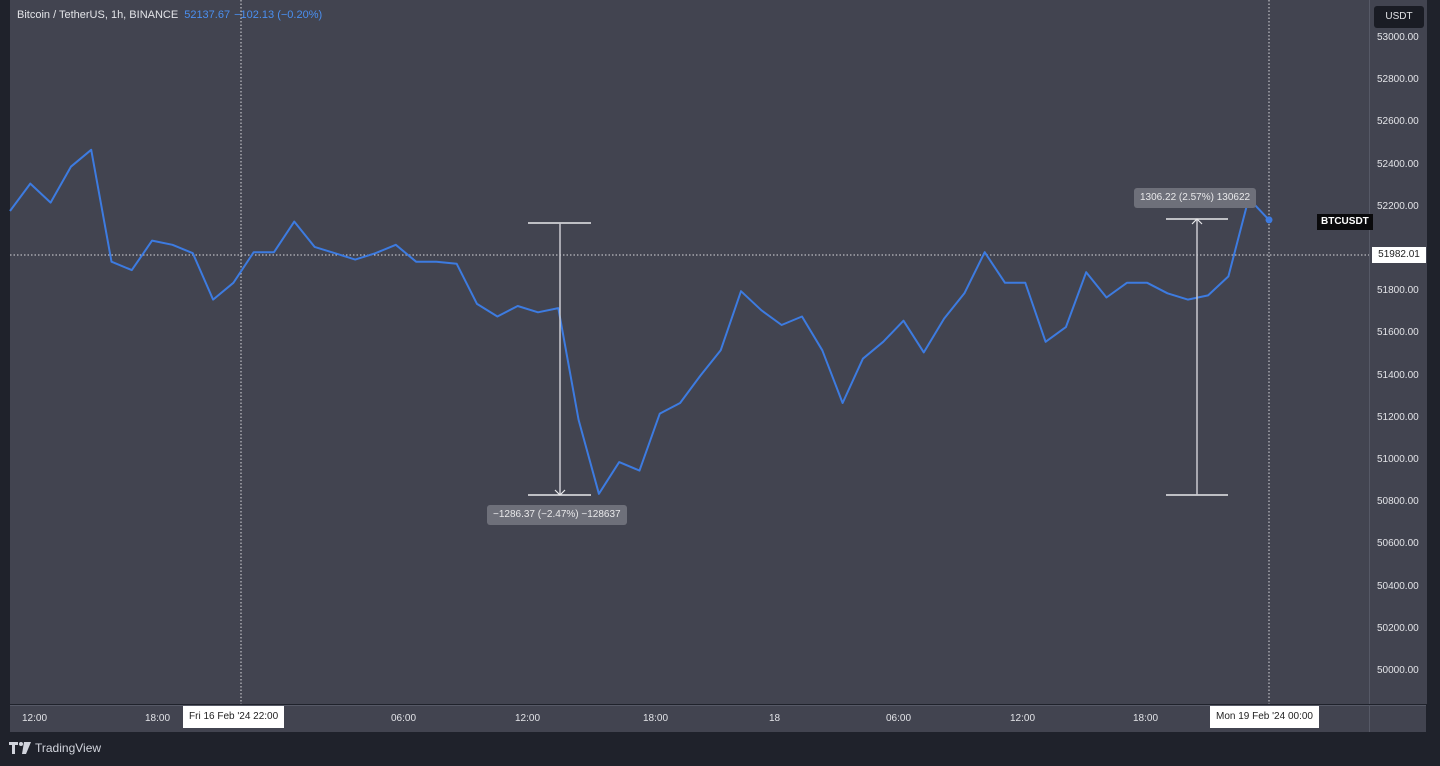  I want to click on price-tick: 50200.00, so click(1398, 628).